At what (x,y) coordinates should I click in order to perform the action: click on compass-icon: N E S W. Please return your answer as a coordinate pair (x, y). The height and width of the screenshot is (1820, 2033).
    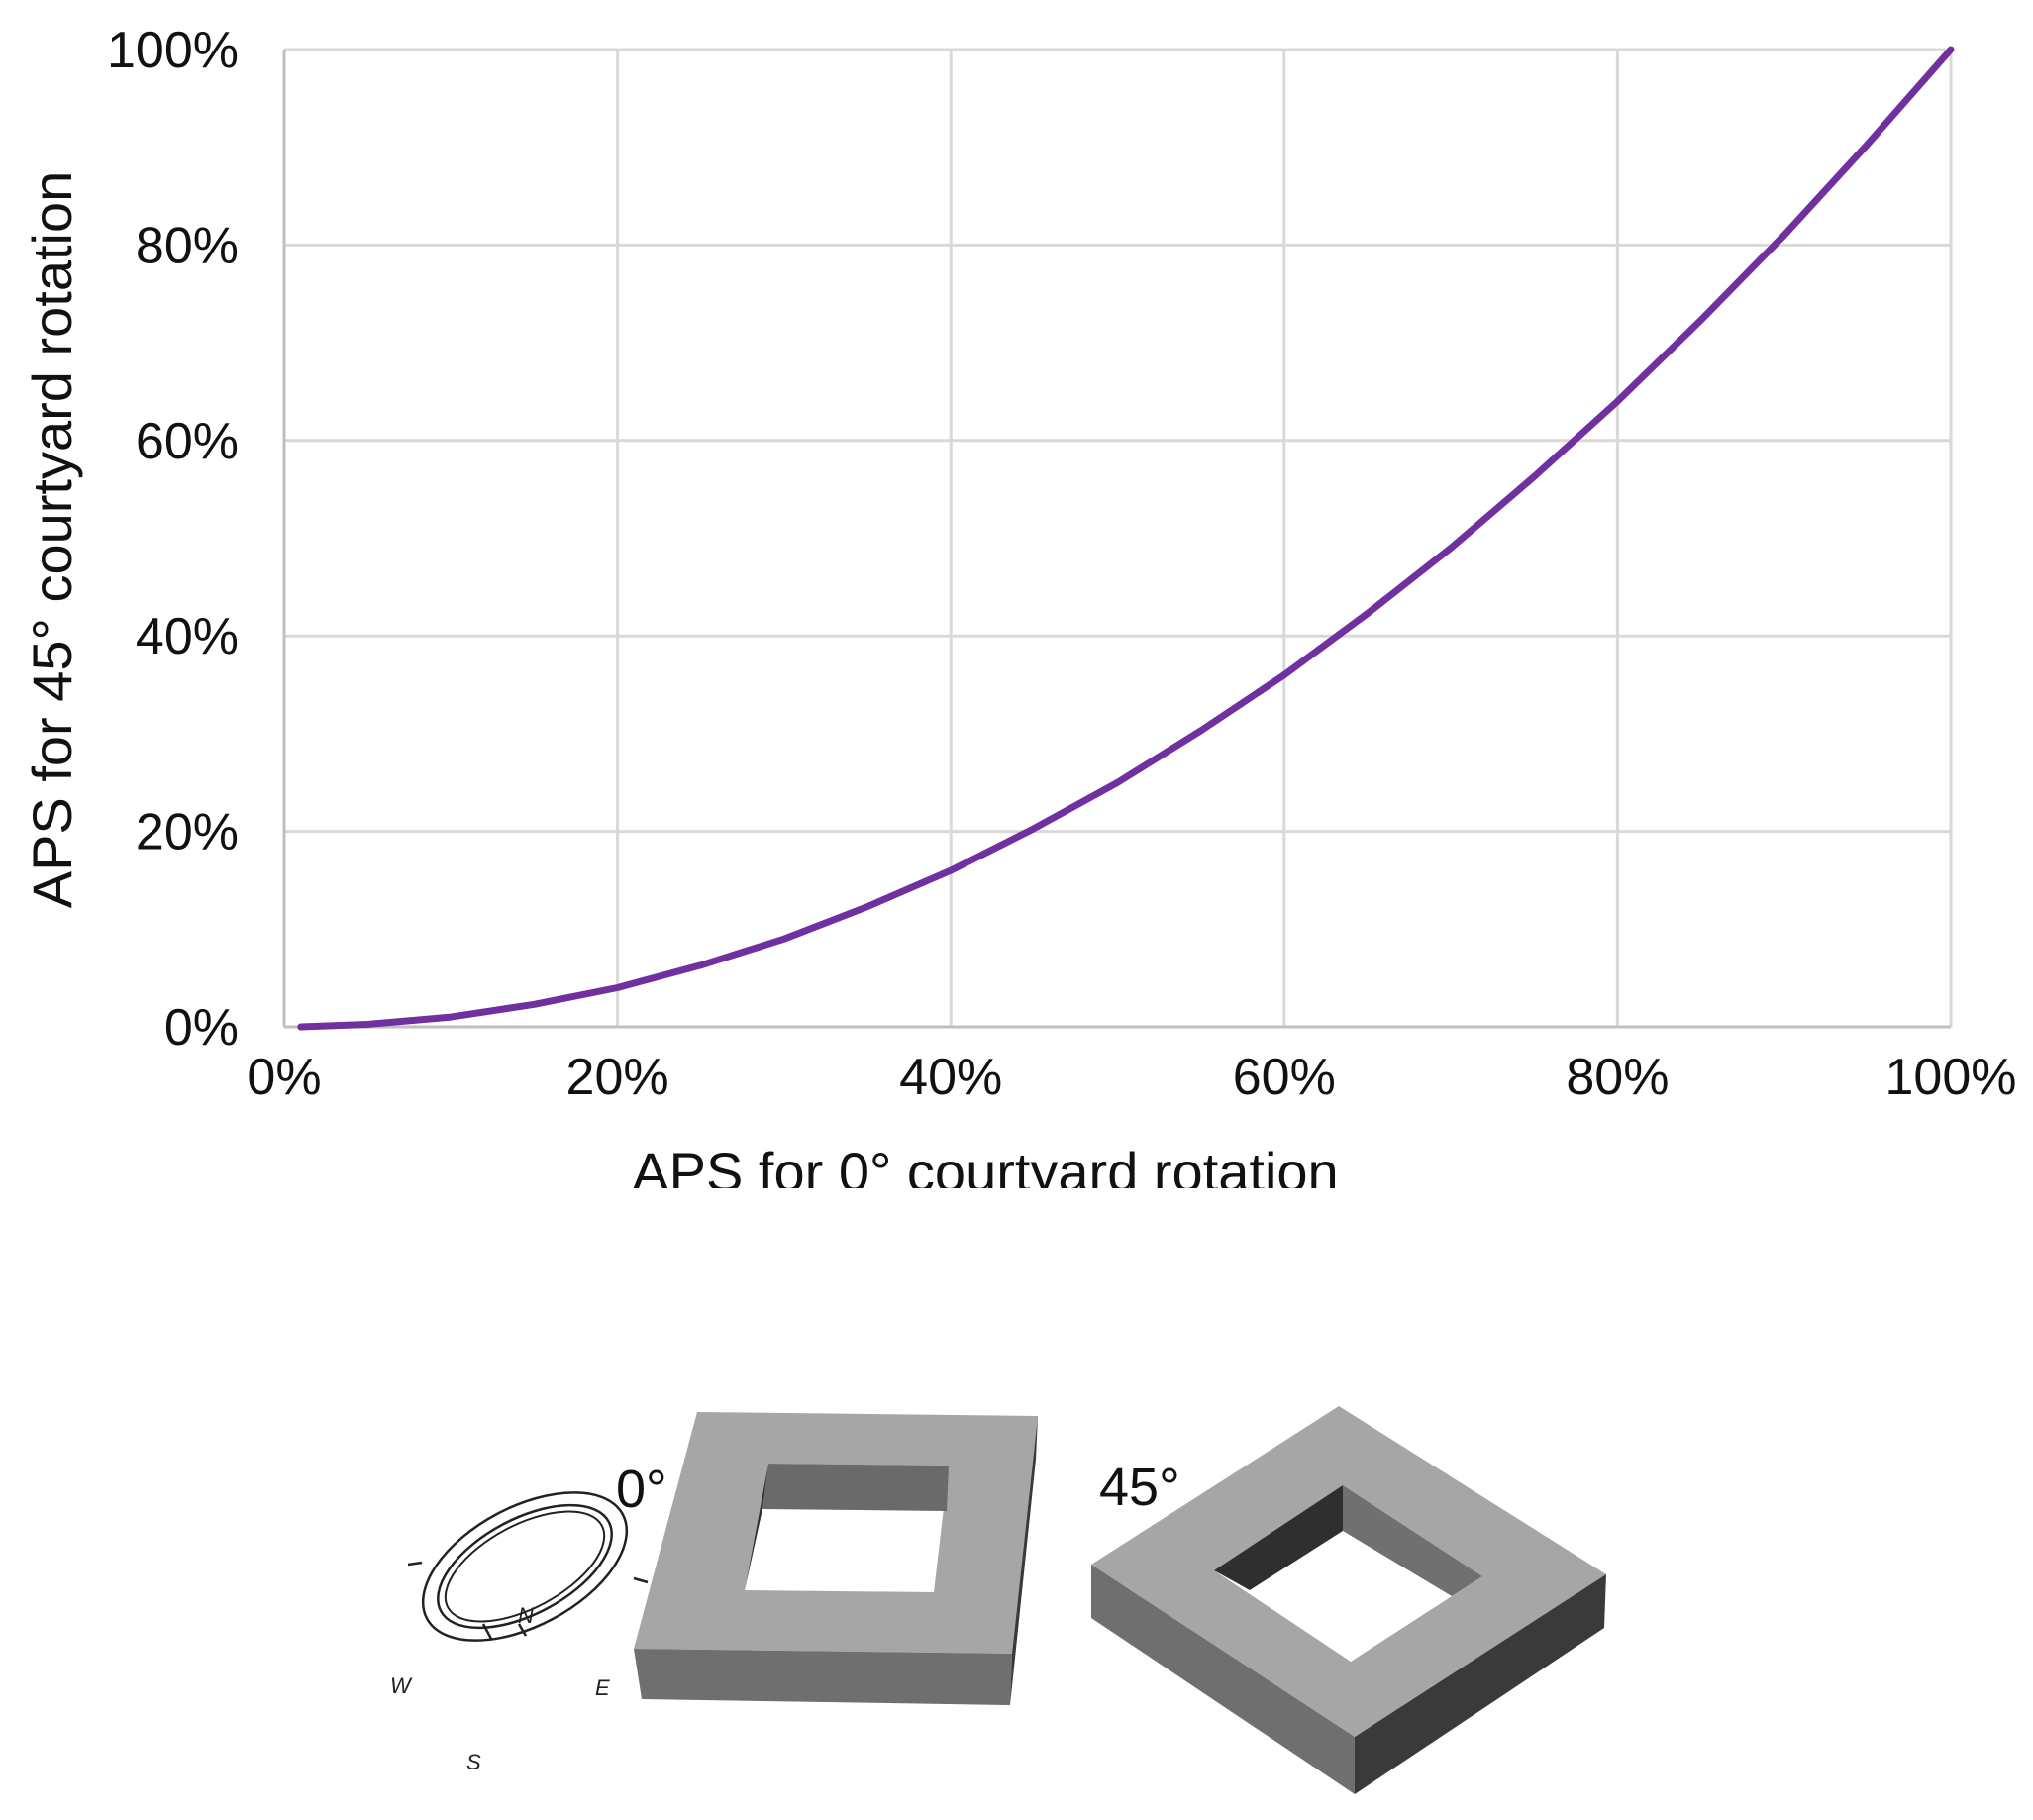
    Looking at the image, I should click on (519, 1632).